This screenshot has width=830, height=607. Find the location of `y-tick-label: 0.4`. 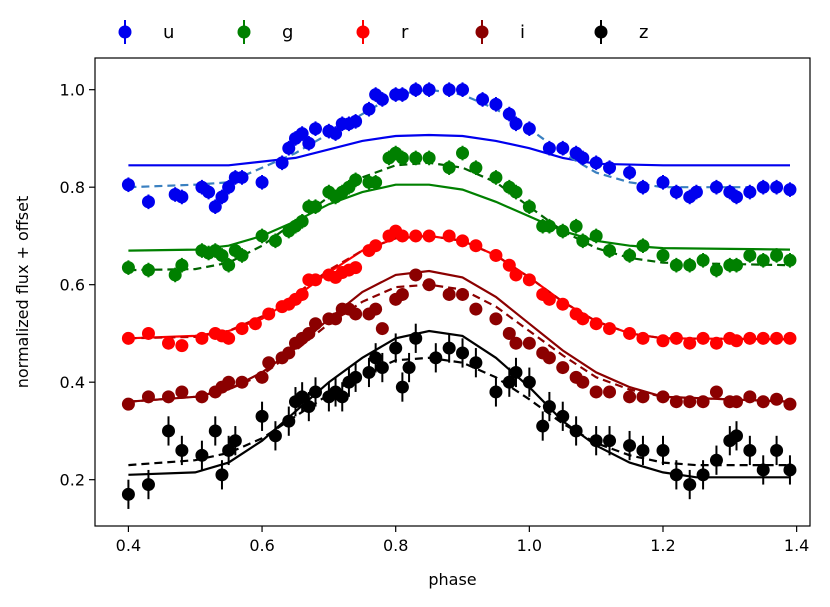

y-tick-label: 0.4 is located at coordinates (72, 382).